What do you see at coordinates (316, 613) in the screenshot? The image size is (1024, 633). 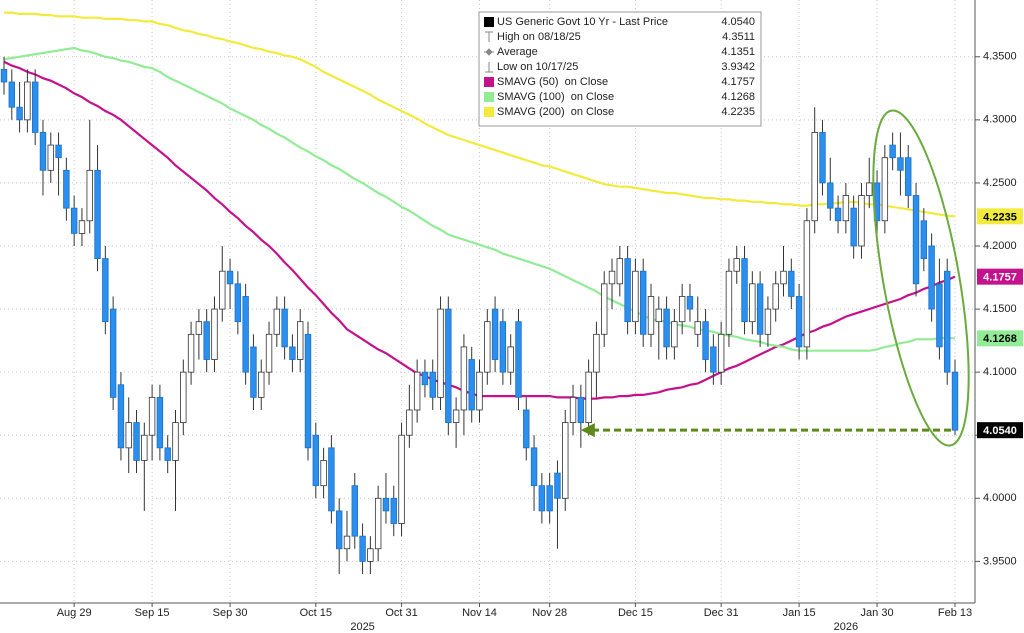 I see `x-tick-label: Oct 15` at bounding box center [316, 613].